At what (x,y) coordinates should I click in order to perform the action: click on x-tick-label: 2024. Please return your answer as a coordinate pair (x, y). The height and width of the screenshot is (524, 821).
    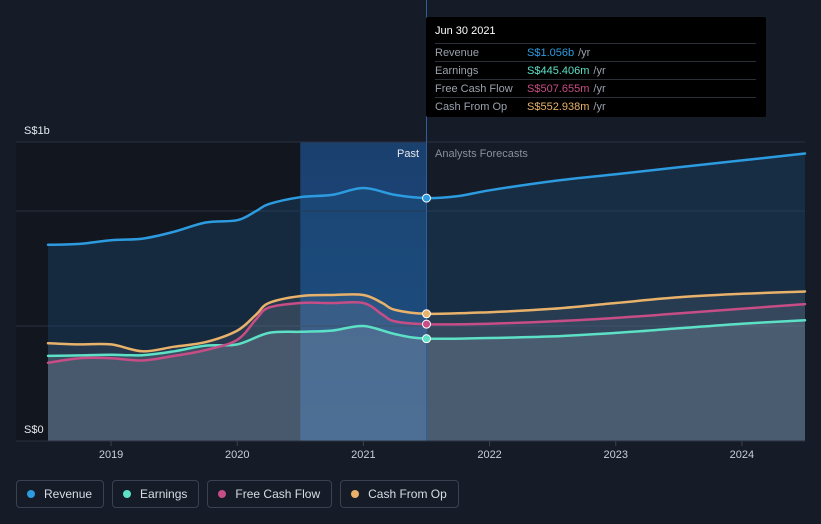
    Looking at the image, I should click on (742, 455).